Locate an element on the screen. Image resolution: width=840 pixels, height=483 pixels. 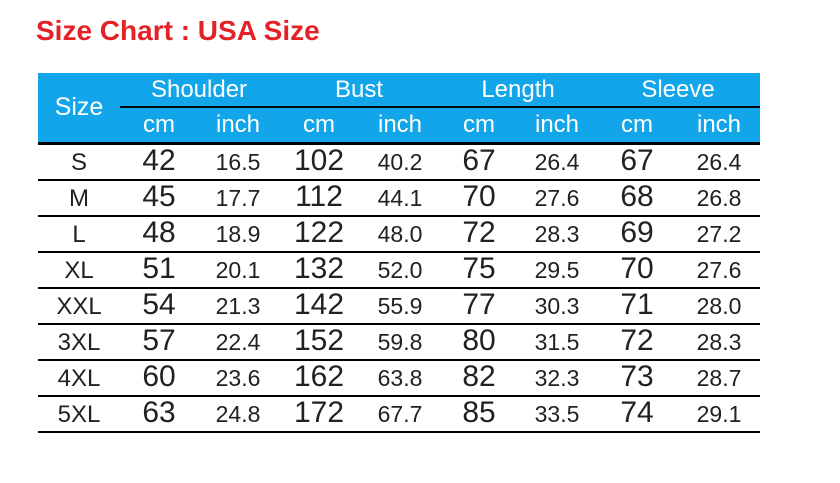
length-inch-cell: 29.5 is located at coordinates (557, 270).